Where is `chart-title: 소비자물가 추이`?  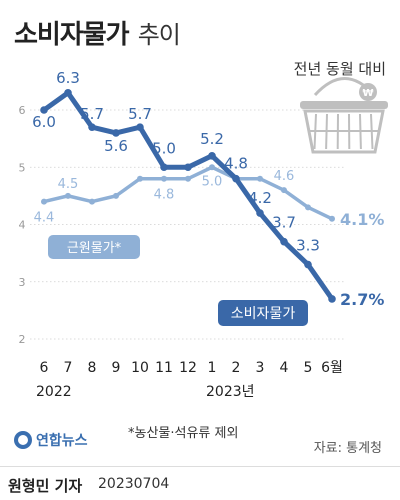 chart-title: 소비자물가 추이 is located at coordinates (97, 32).